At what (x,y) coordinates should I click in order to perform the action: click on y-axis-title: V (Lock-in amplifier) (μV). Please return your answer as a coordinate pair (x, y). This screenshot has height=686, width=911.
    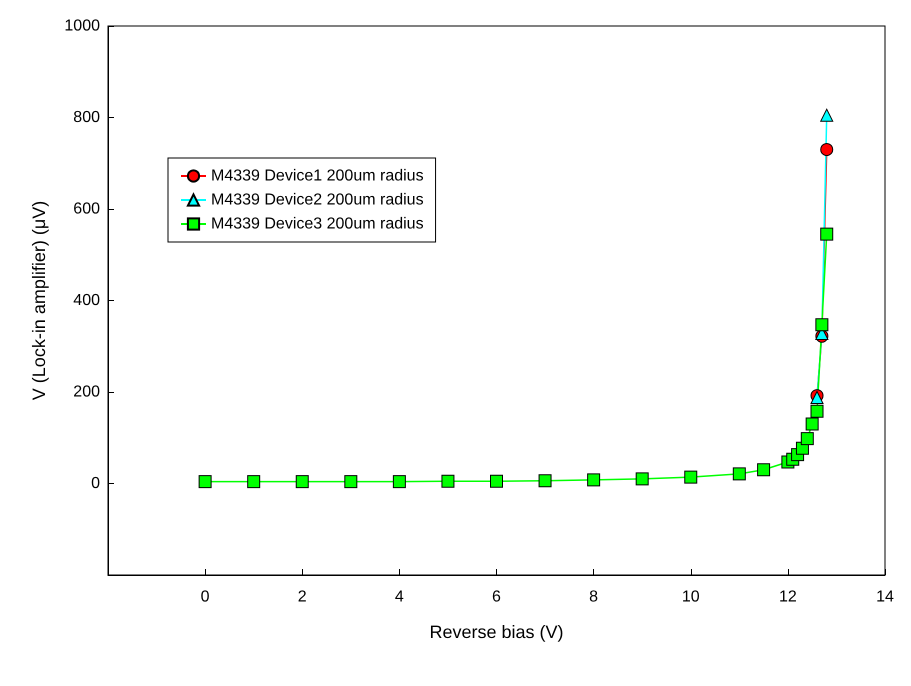
    Looking at the image, I should click on (39, 300).